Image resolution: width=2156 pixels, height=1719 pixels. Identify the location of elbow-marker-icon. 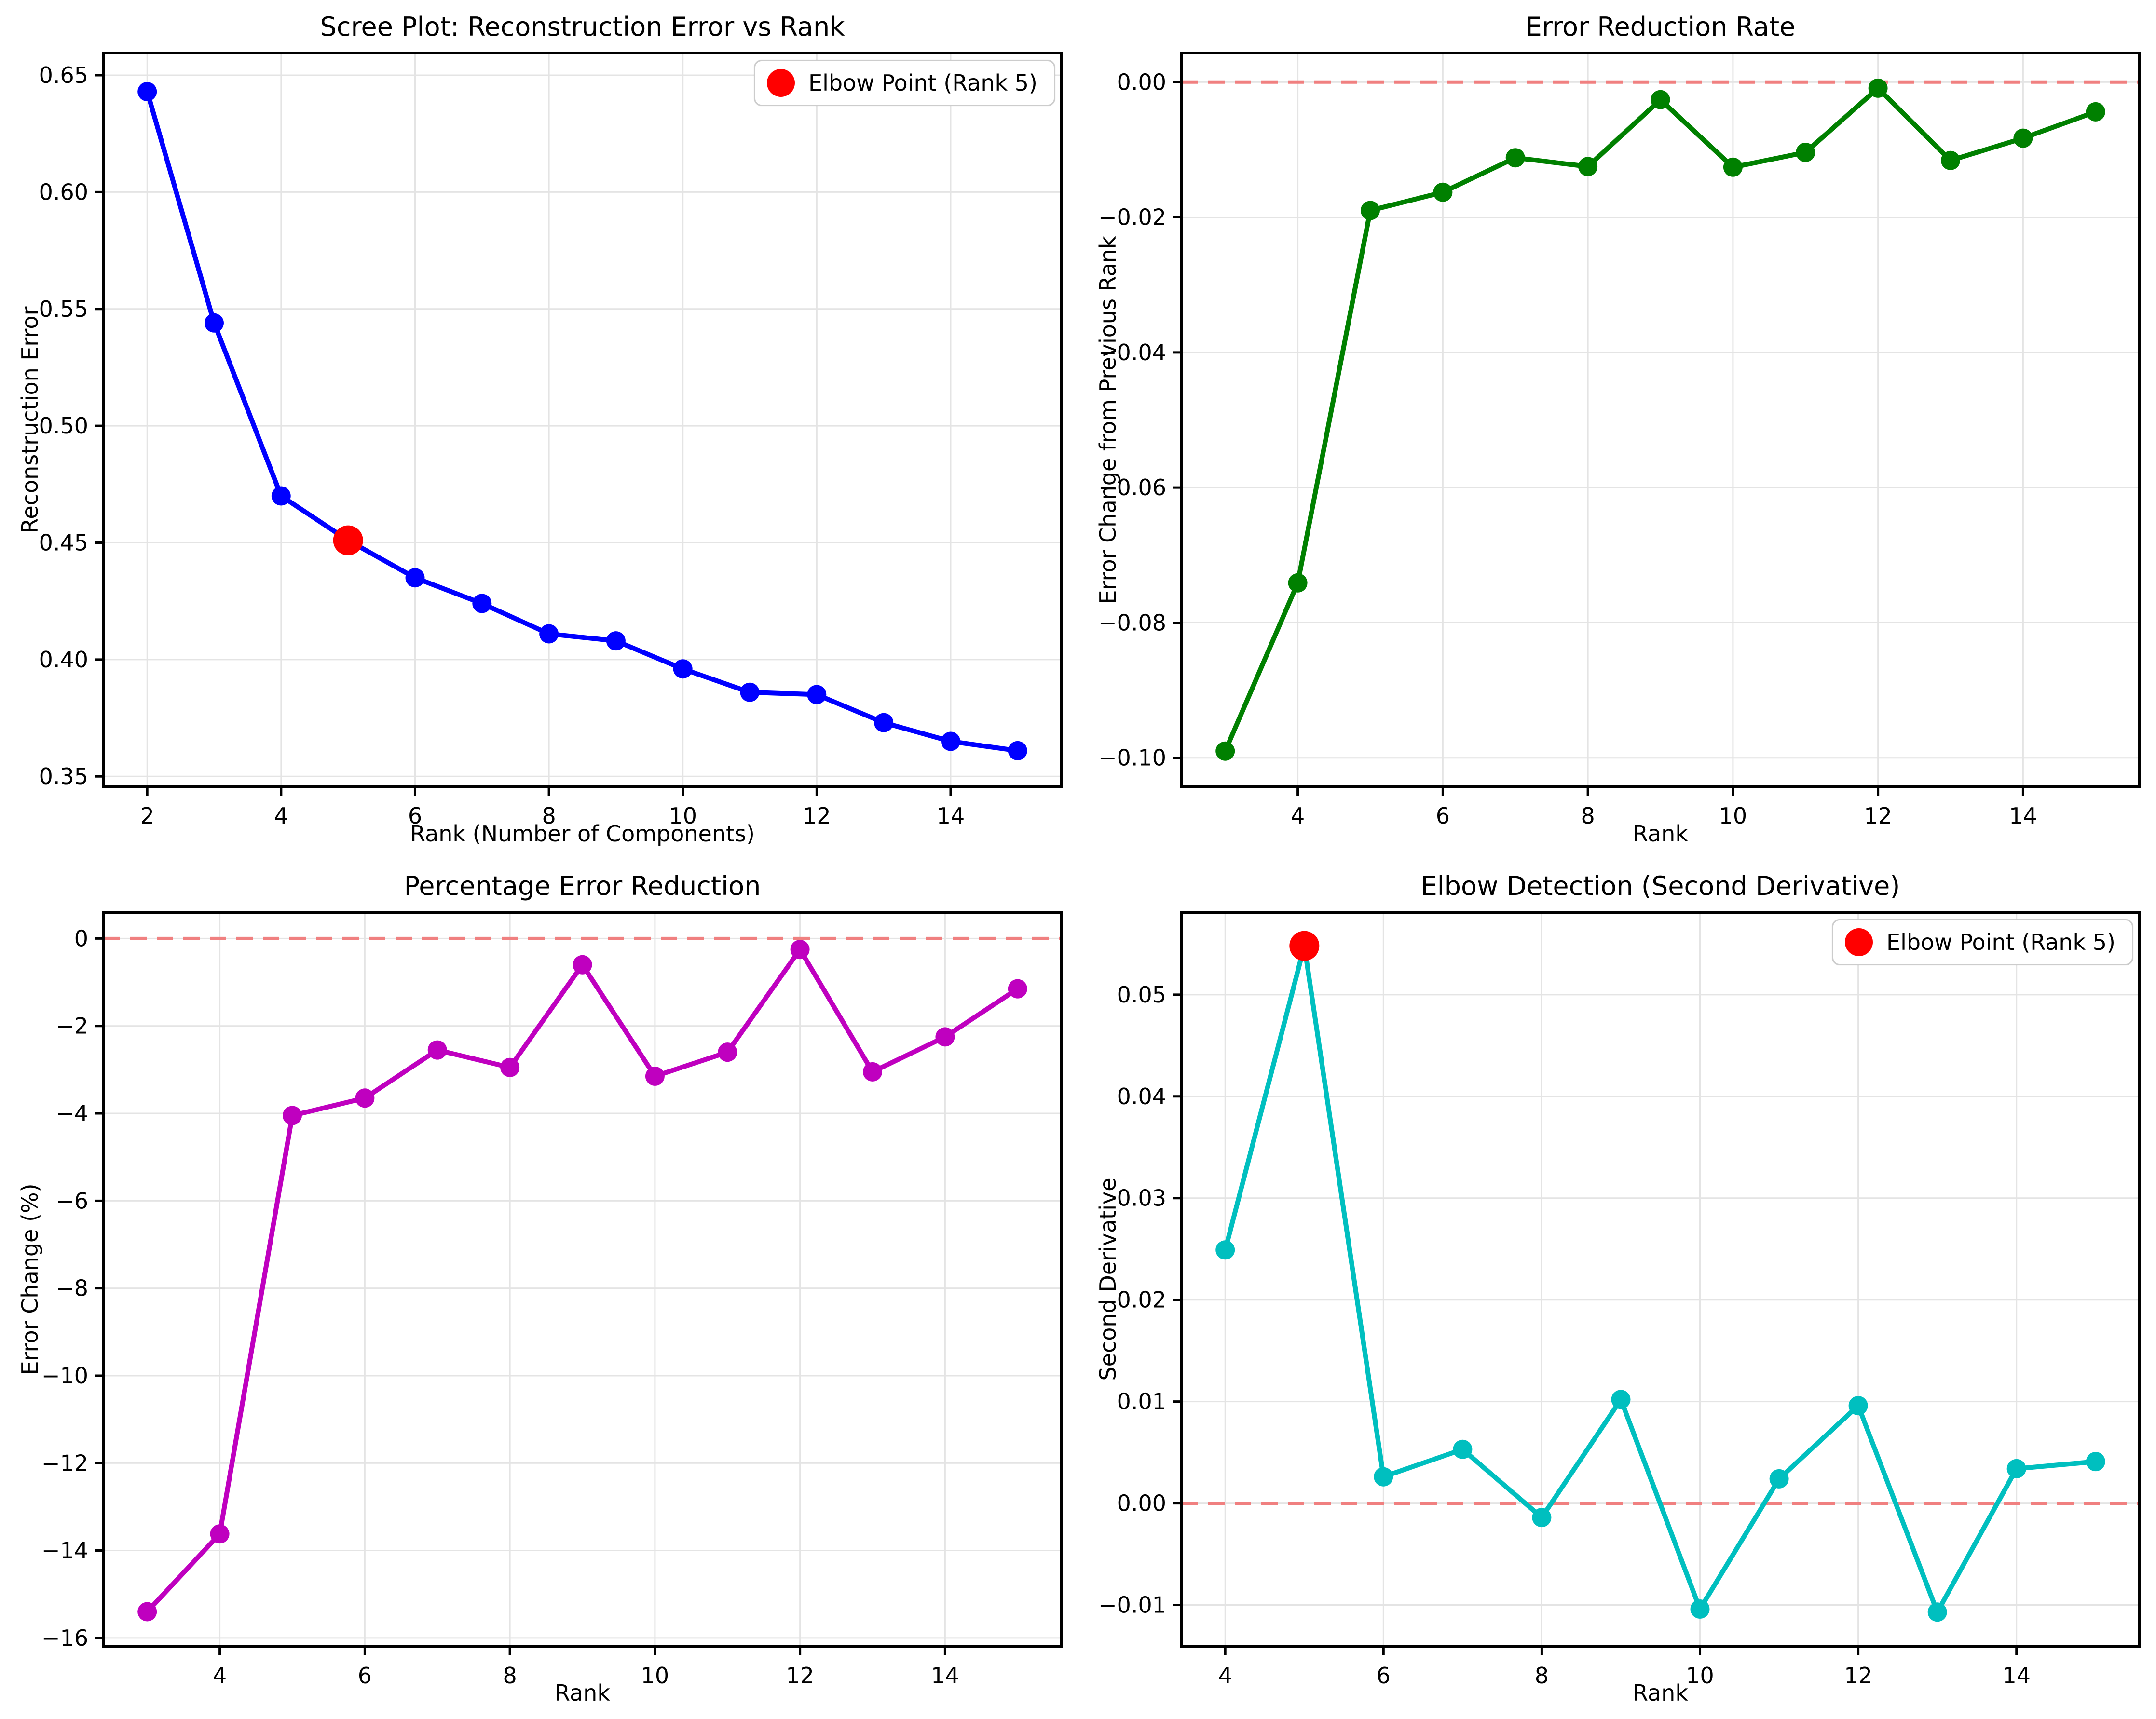
(1859, 942).